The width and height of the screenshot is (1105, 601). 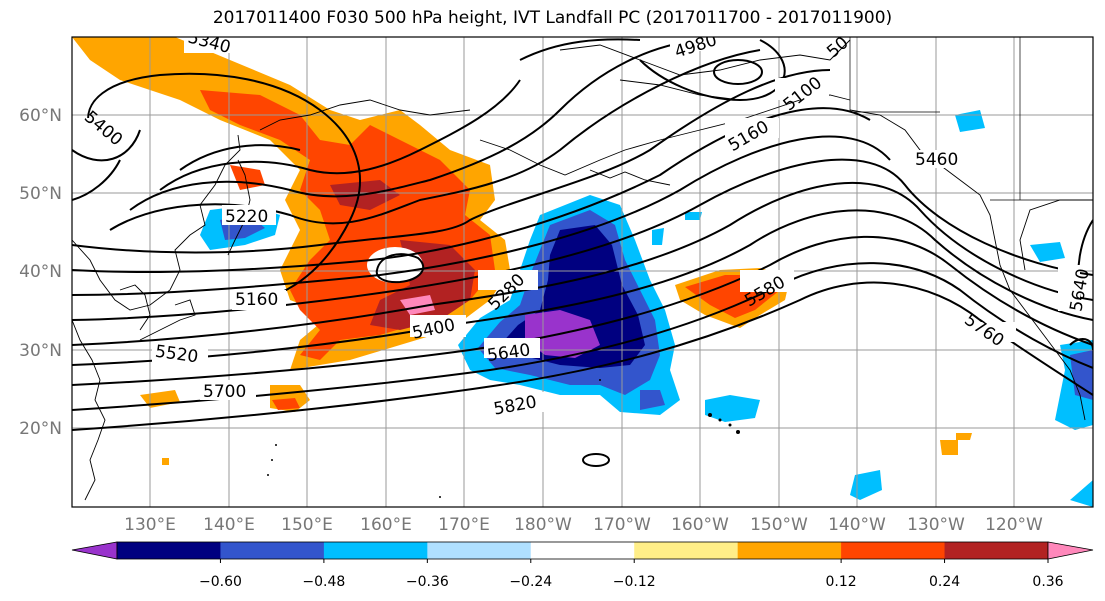 I want to click on colorbar-tick-label: −0.48, so click(x=323, y=582).